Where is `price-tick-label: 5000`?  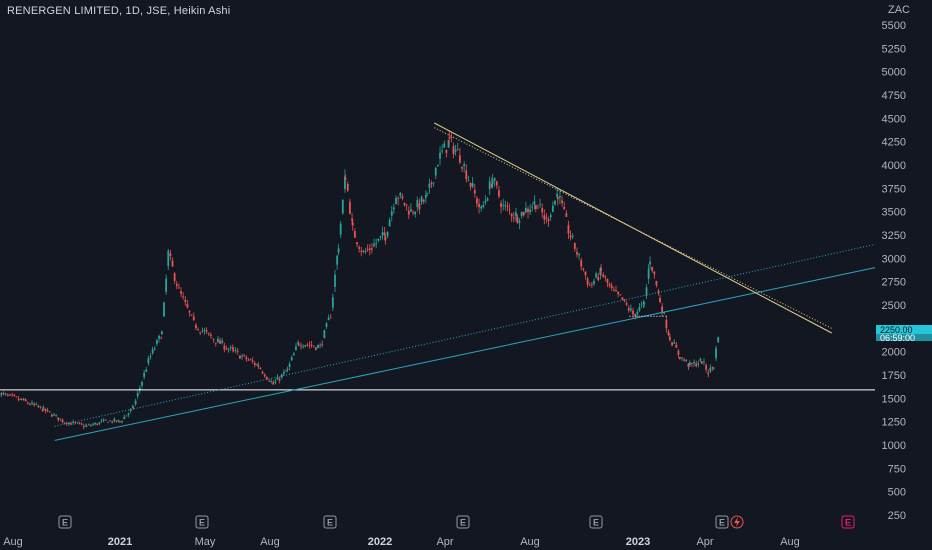
price-tick-label: 5000 is located at coordinates (894, 73).